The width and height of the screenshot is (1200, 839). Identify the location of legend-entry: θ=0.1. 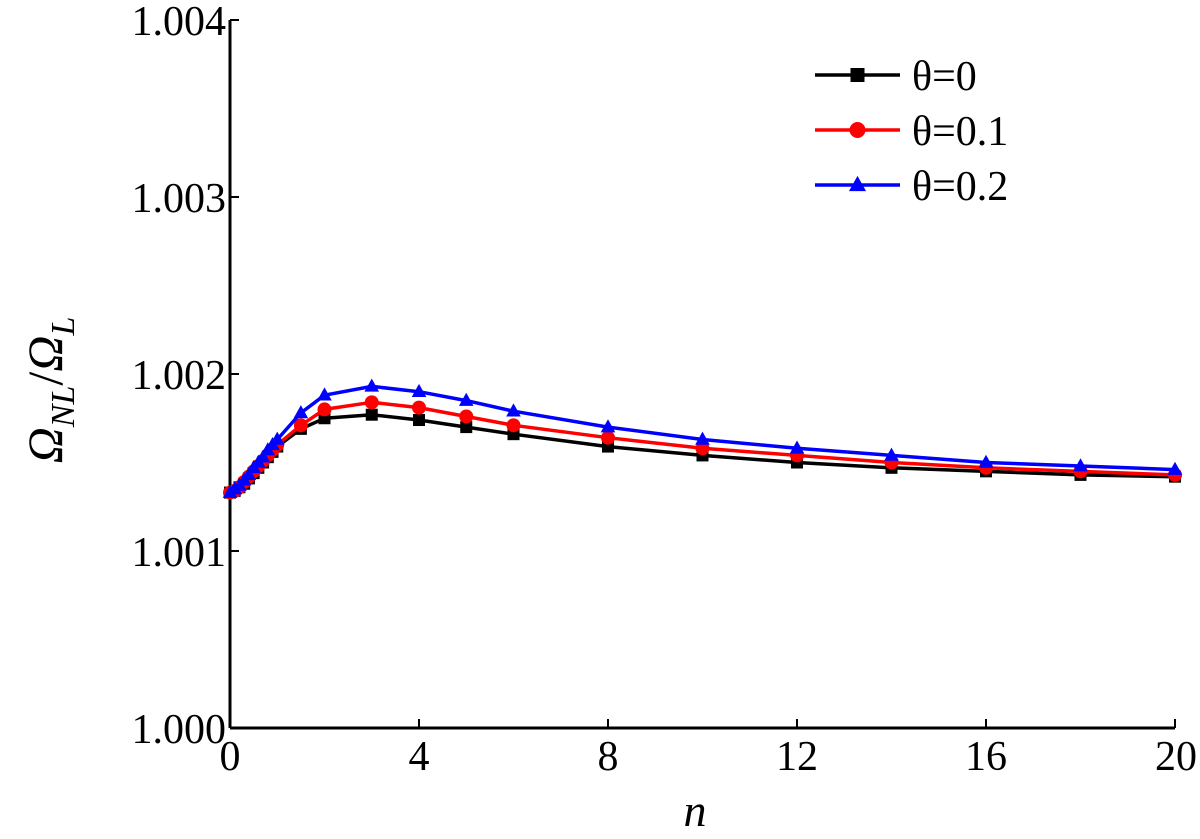
(911, 132).